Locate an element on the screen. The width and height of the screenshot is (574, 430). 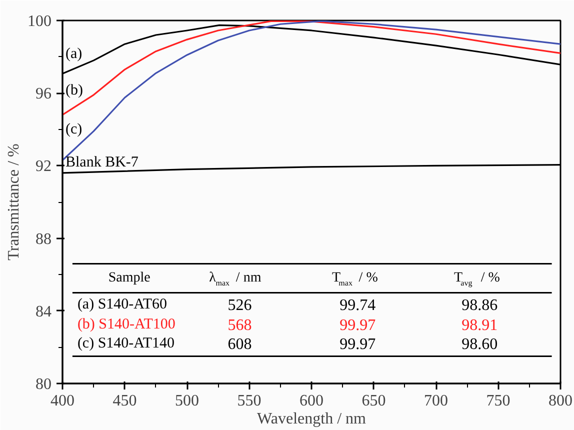
y-tick-label: 96 is located at coordinates (44, 94).